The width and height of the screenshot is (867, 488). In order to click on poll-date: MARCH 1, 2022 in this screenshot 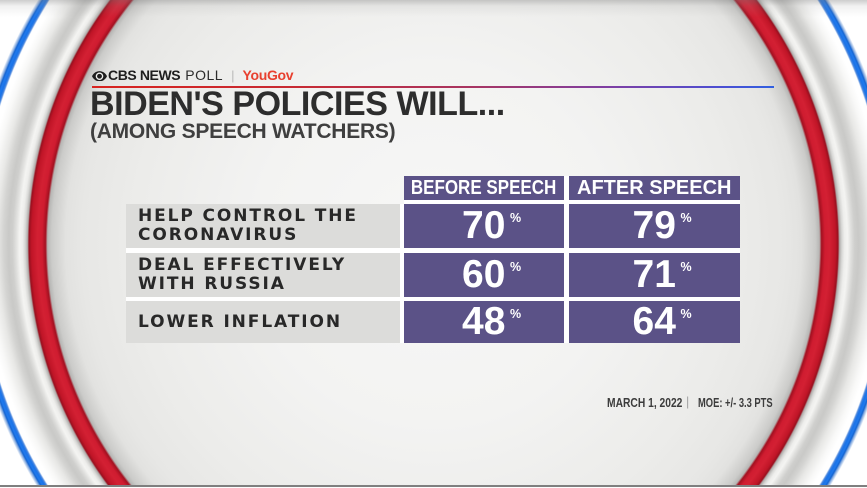, I will do `click(644, 402)`.